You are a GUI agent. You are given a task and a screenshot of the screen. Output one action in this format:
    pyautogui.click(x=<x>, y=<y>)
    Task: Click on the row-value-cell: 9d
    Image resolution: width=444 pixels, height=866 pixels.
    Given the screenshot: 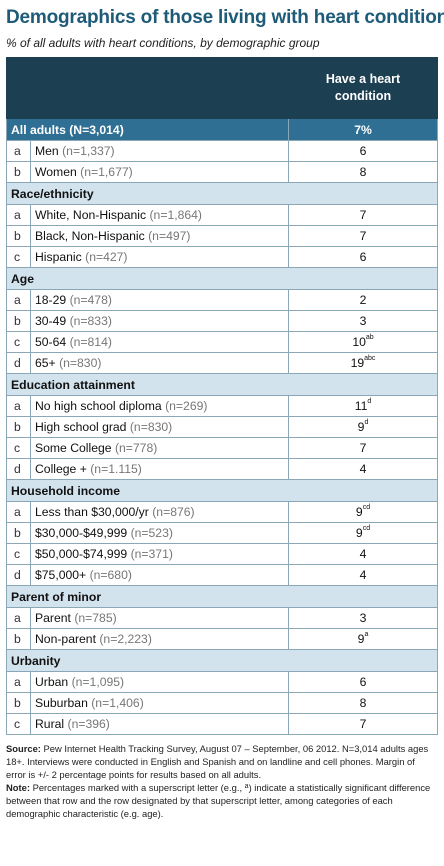 What is the action you would take?
    pyautogui.click(x=363, y=427)
    